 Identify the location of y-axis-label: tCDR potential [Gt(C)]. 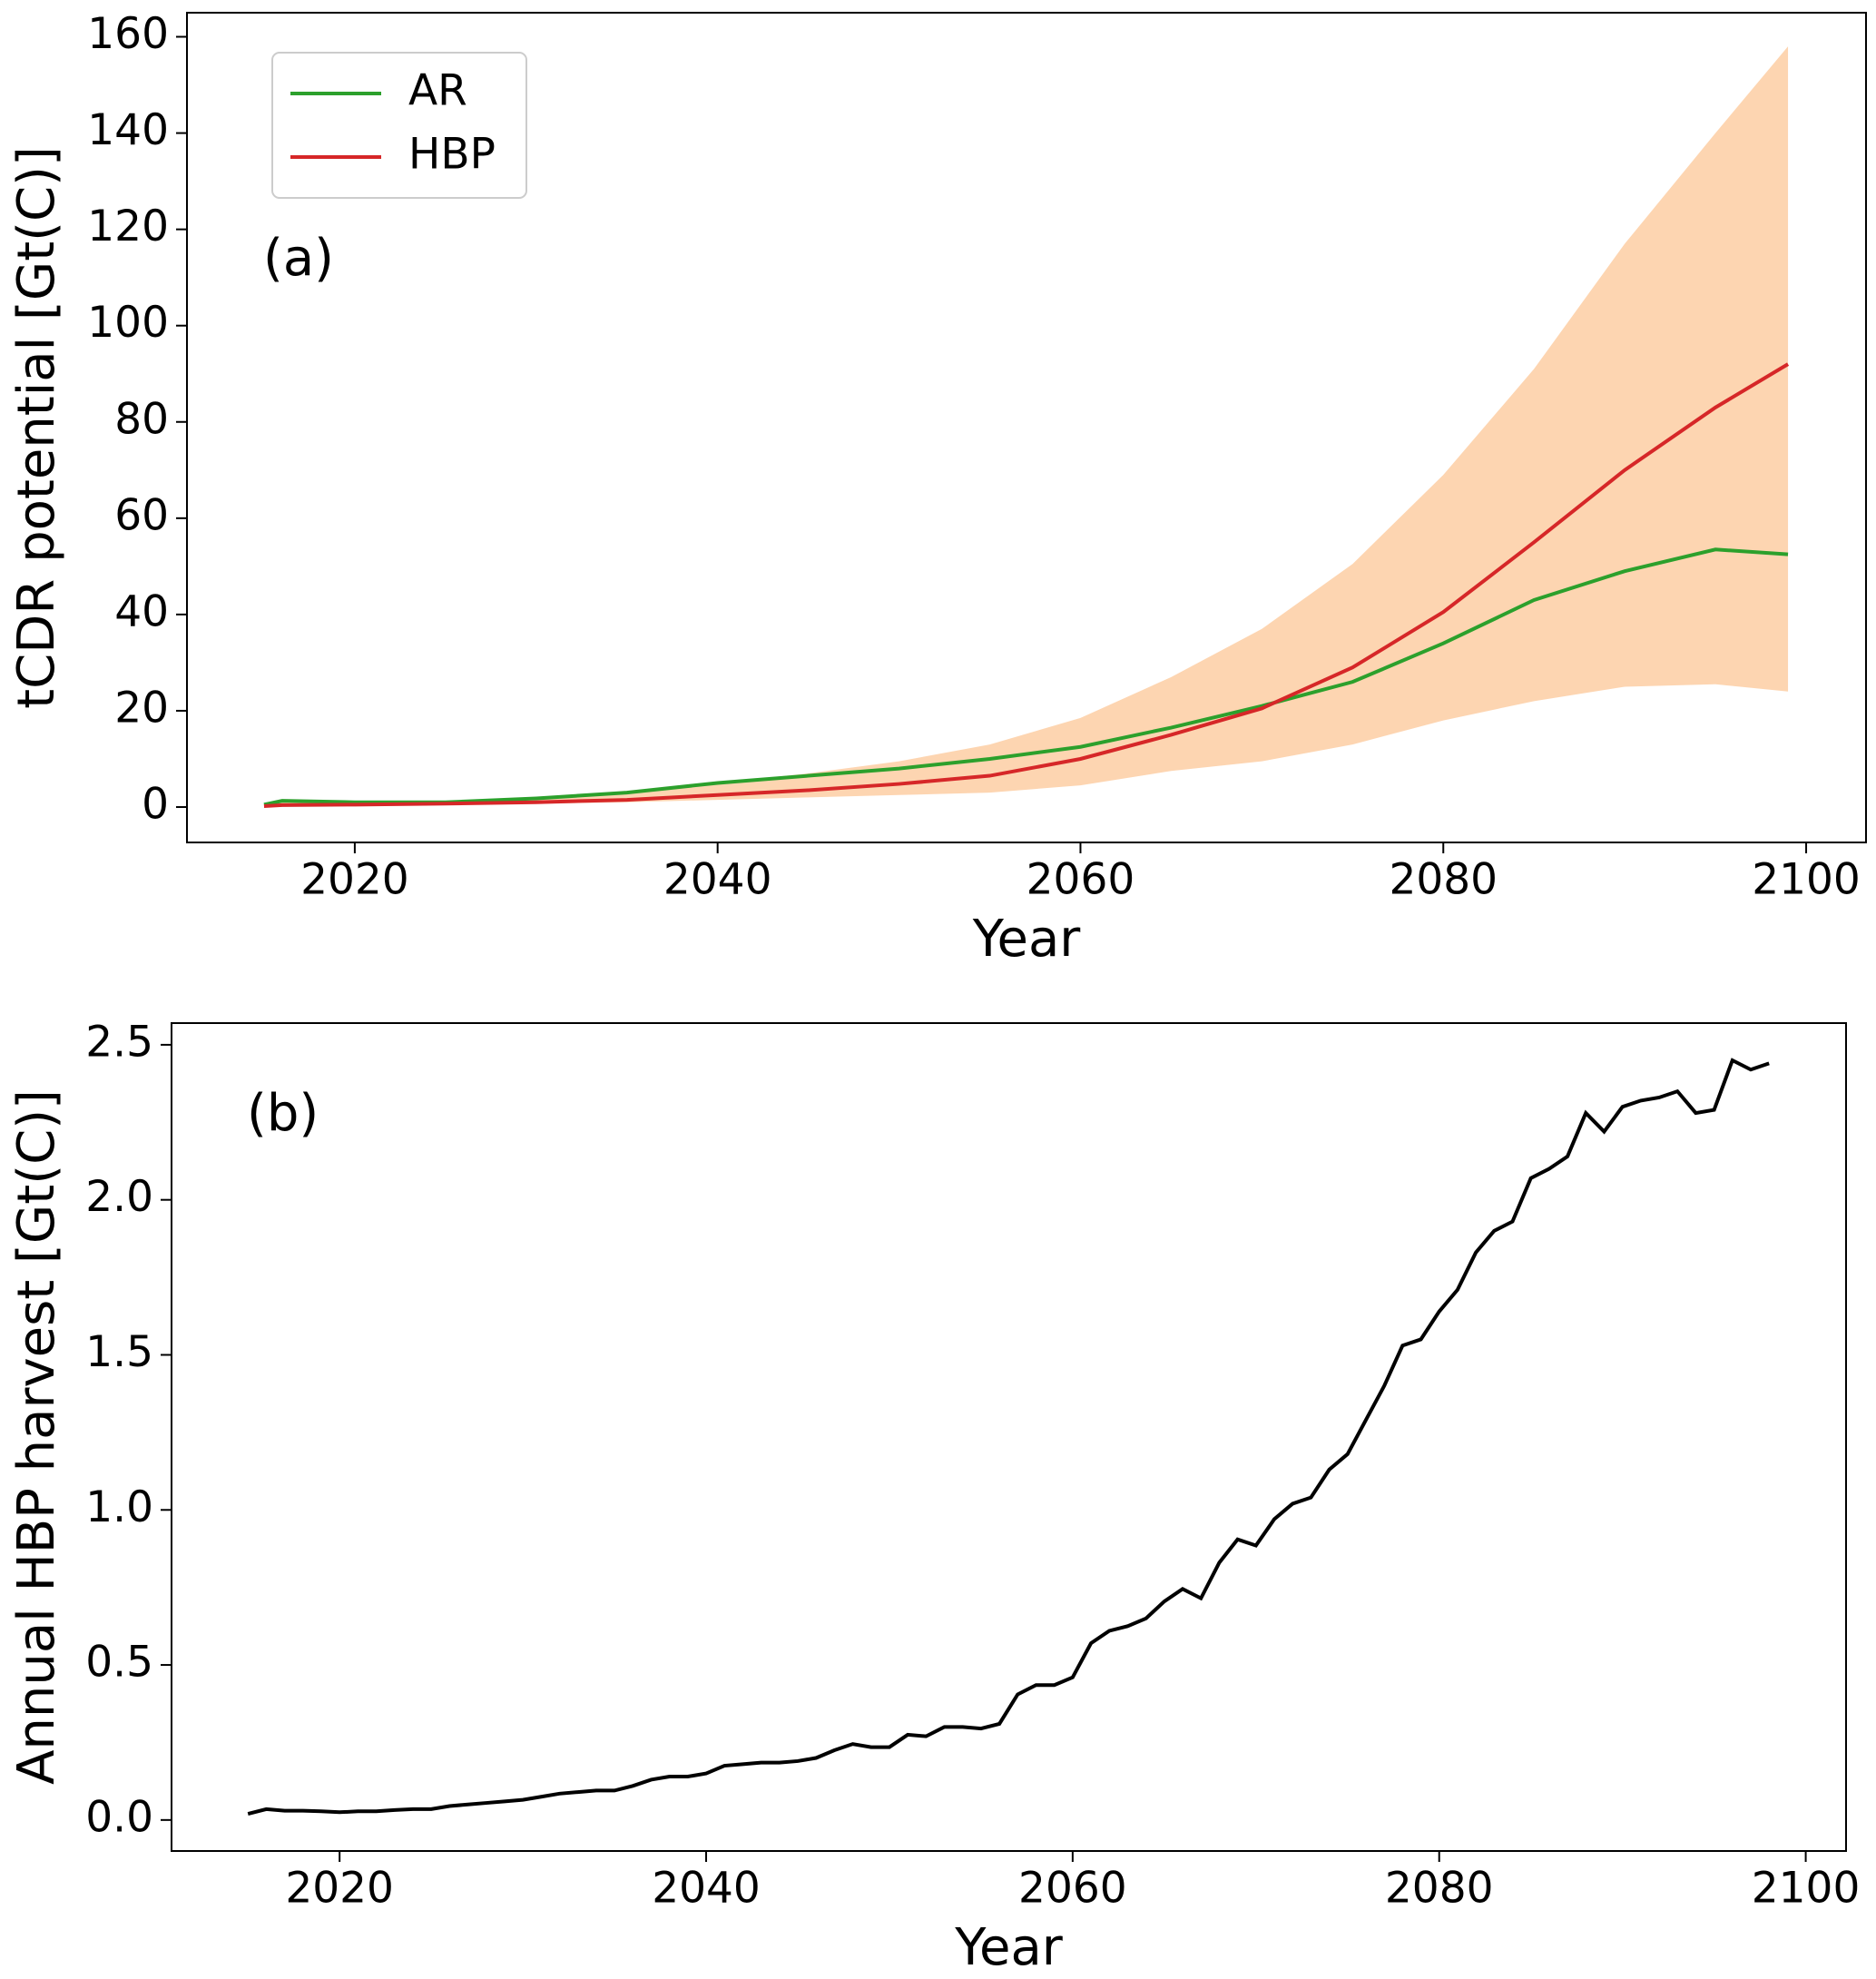
(37, 427).